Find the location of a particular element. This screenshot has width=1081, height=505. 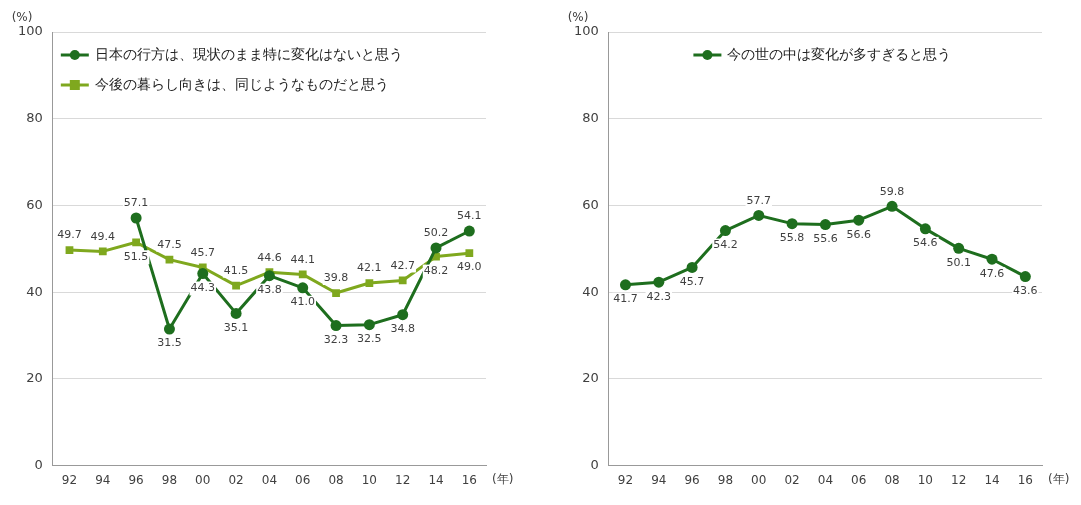

data-label: 44.6 is located at coordinates (269, 257).